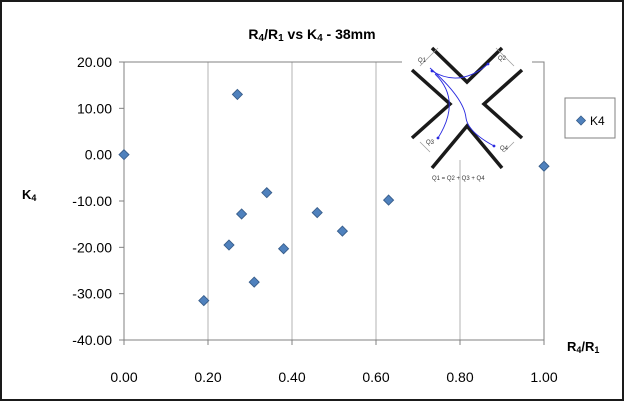  Describe the element at coordinates (29, 195) in the screenshot. I see `y-axis-label: K4` at that location.